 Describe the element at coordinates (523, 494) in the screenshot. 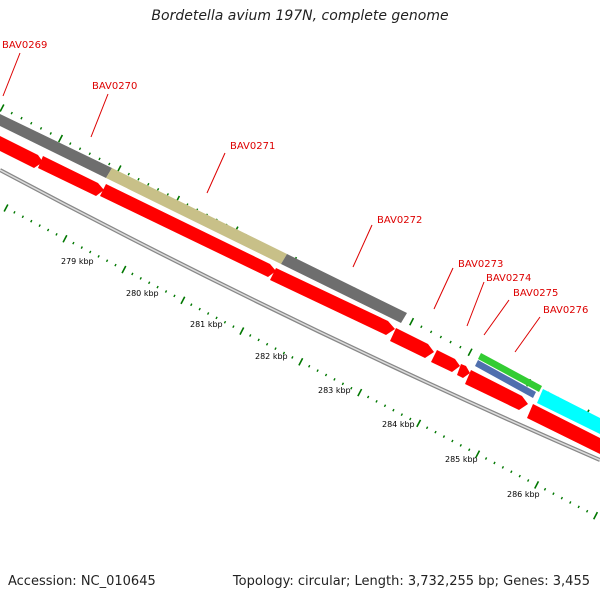

I see `kbp-label-286: 286 kbp` at that location.